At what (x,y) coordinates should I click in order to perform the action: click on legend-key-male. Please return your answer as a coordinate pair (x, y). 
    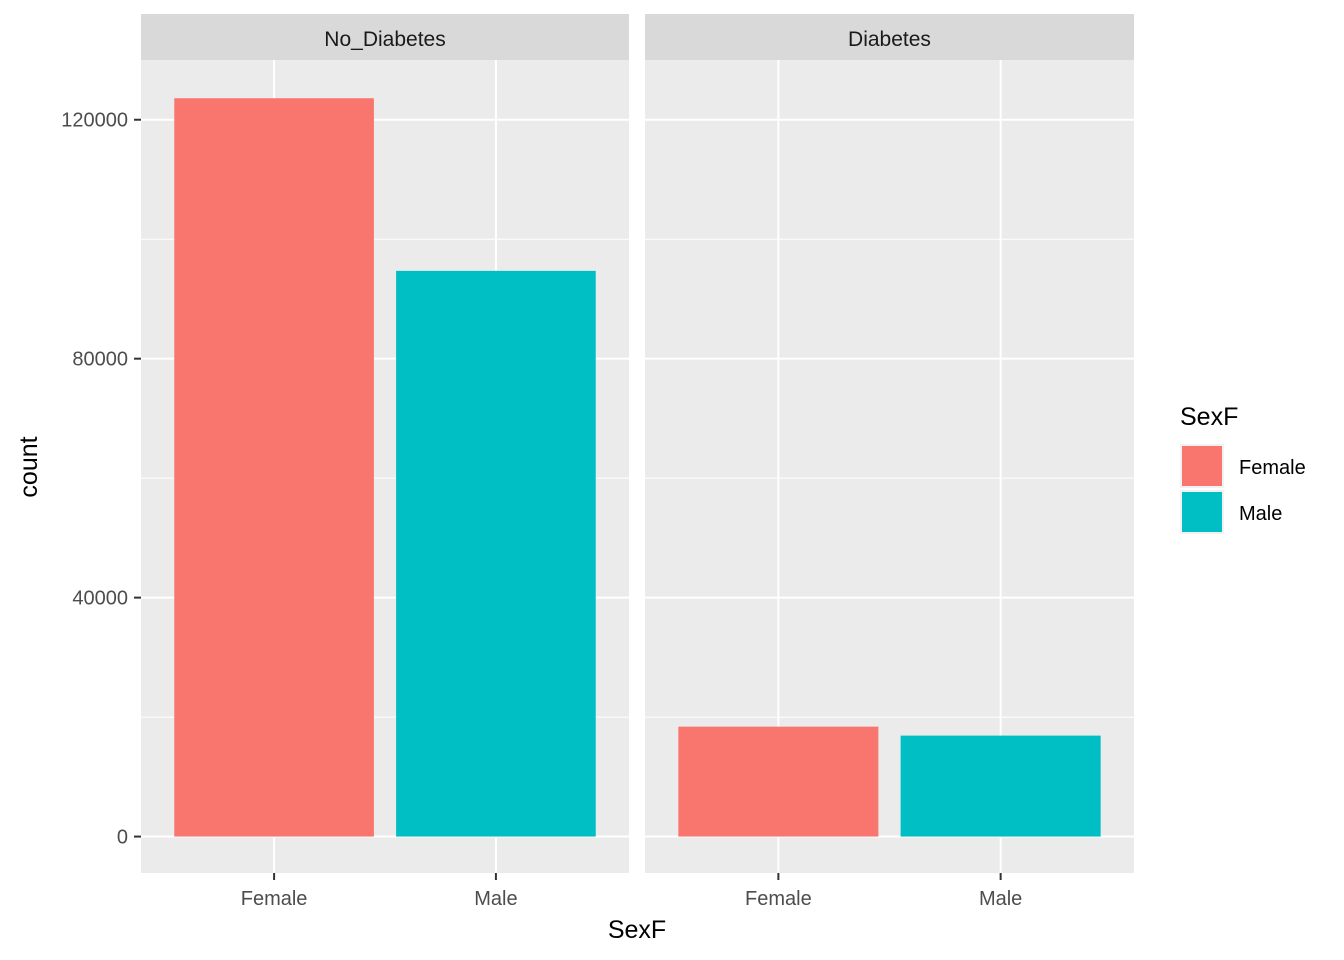
    Looking at the image, I should click on (1202, 512).